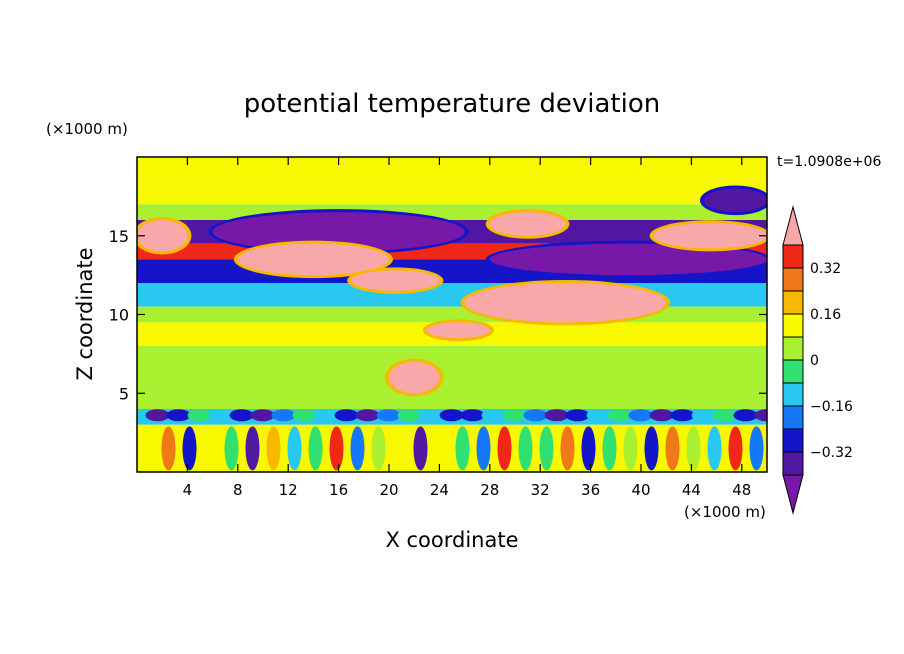 The image size is (904, 654). What do you see at coordinates (489, 490) in the screenshot?
I see `x-tick-label: 28` at bounding box center [489, 490].